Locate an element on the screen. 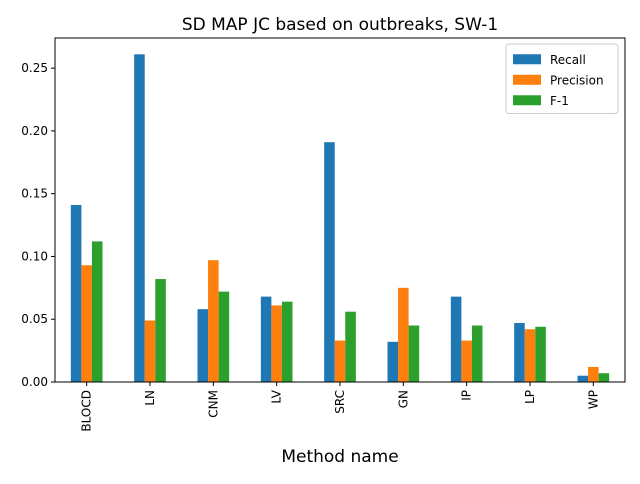 The height and width of the screenshot is (484, 640). legend: Recall Precision F-1 is located at coordinates (562, 78).